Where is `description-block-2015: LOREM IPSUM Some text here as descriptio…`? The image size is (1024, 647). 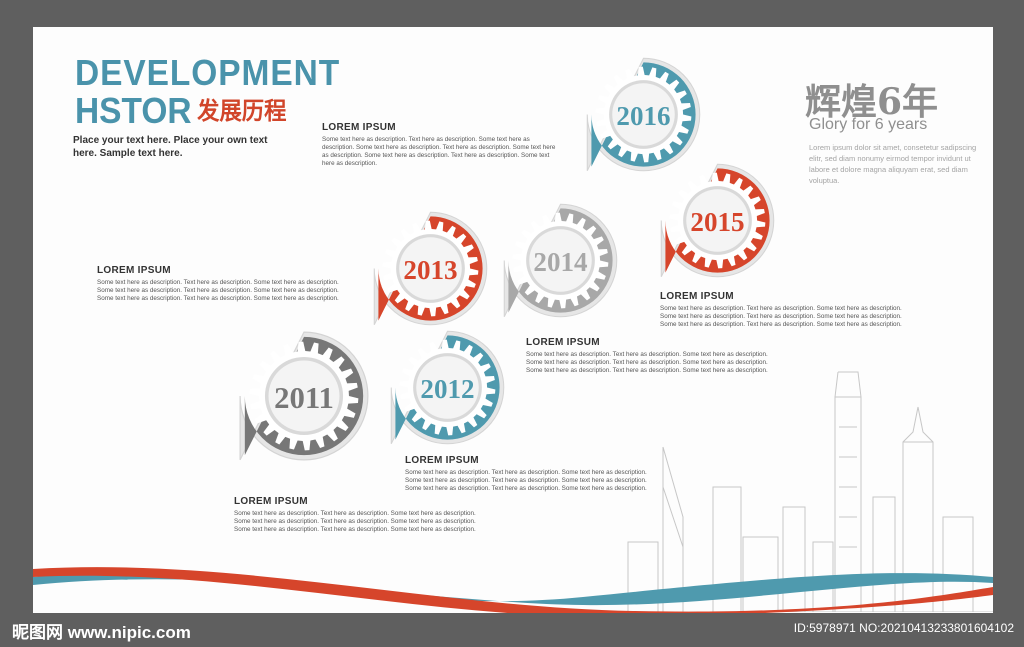 description-block-2015: LOREM IPSUM Some text here as descriptio… is located at coordinates (785, 310).